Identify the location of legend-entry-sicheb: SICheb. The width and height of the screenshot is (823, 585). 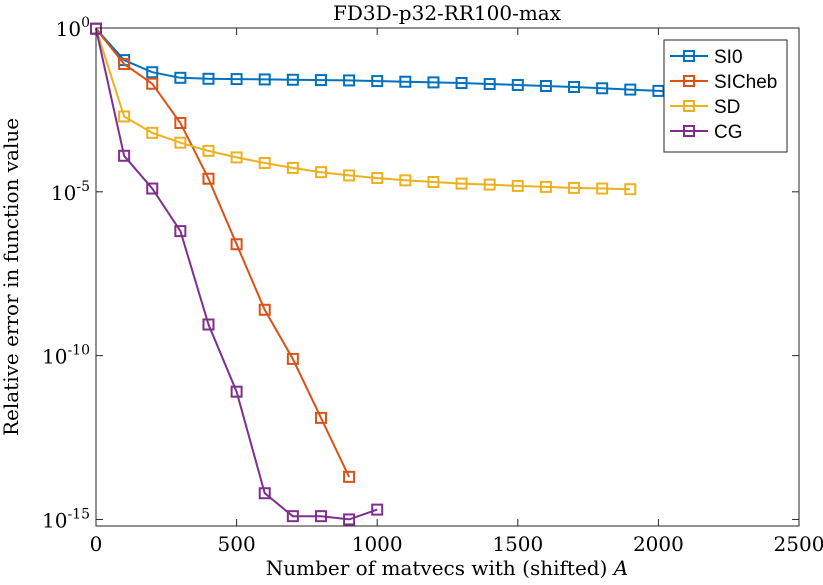
(723, 82).